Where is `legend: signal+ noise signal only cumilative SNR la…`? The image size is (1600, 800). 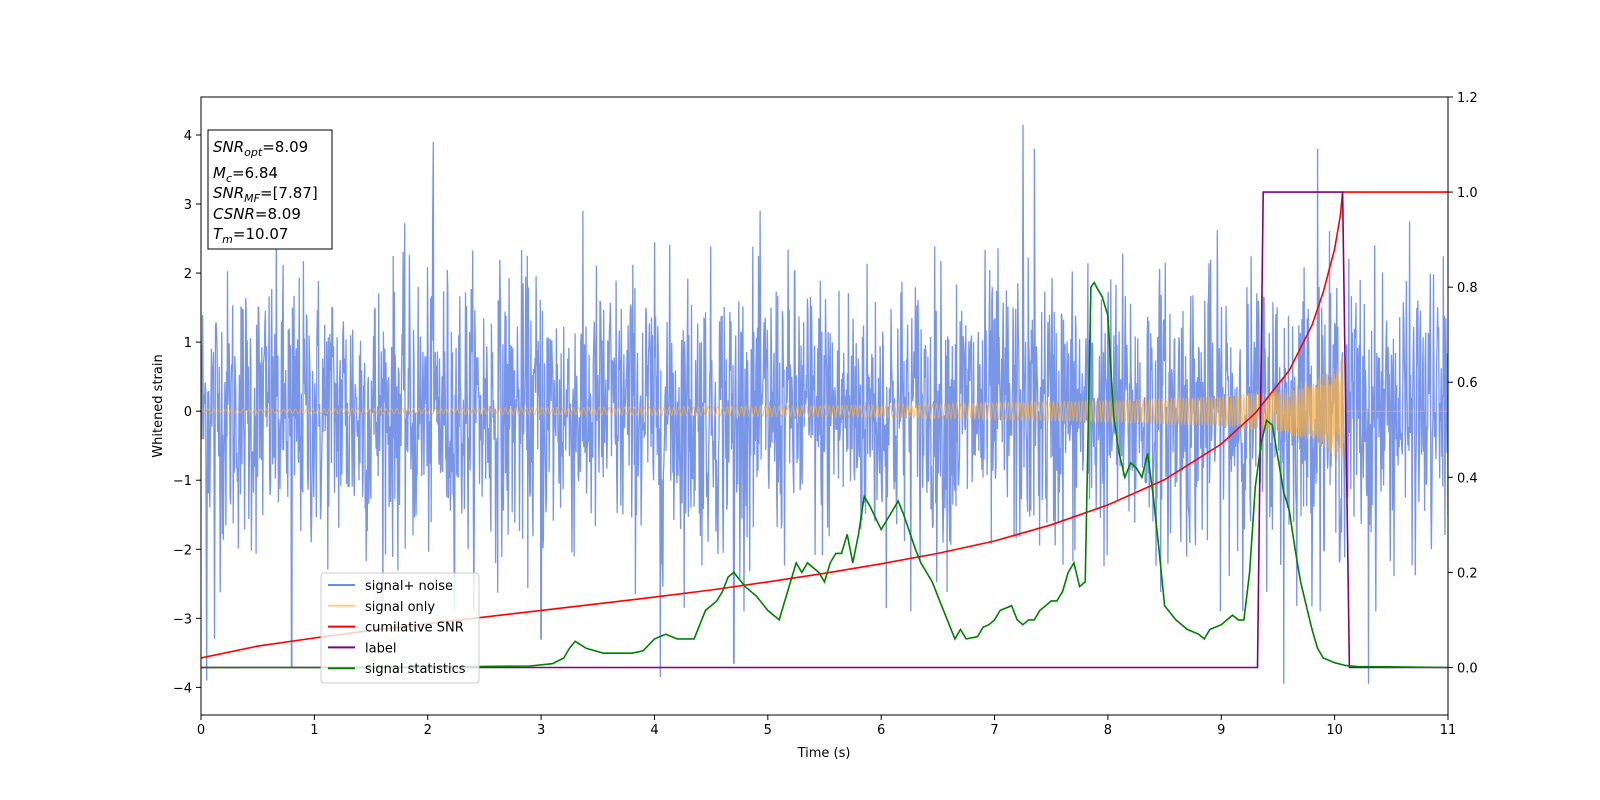
legend: signal+ noise signal only cumilative SNR la… is located at coordinates (400, 628).